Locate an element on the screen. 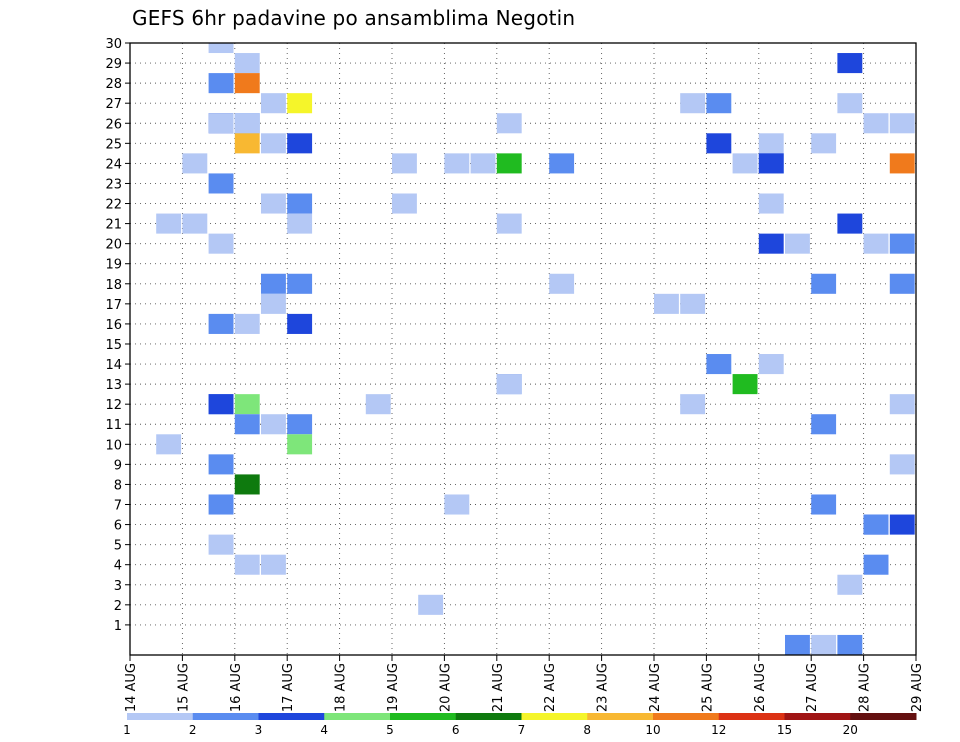 The height and width of the screenshot is (742, 960). colorbar-label-9: 12 is located at coordinates (718, 730).